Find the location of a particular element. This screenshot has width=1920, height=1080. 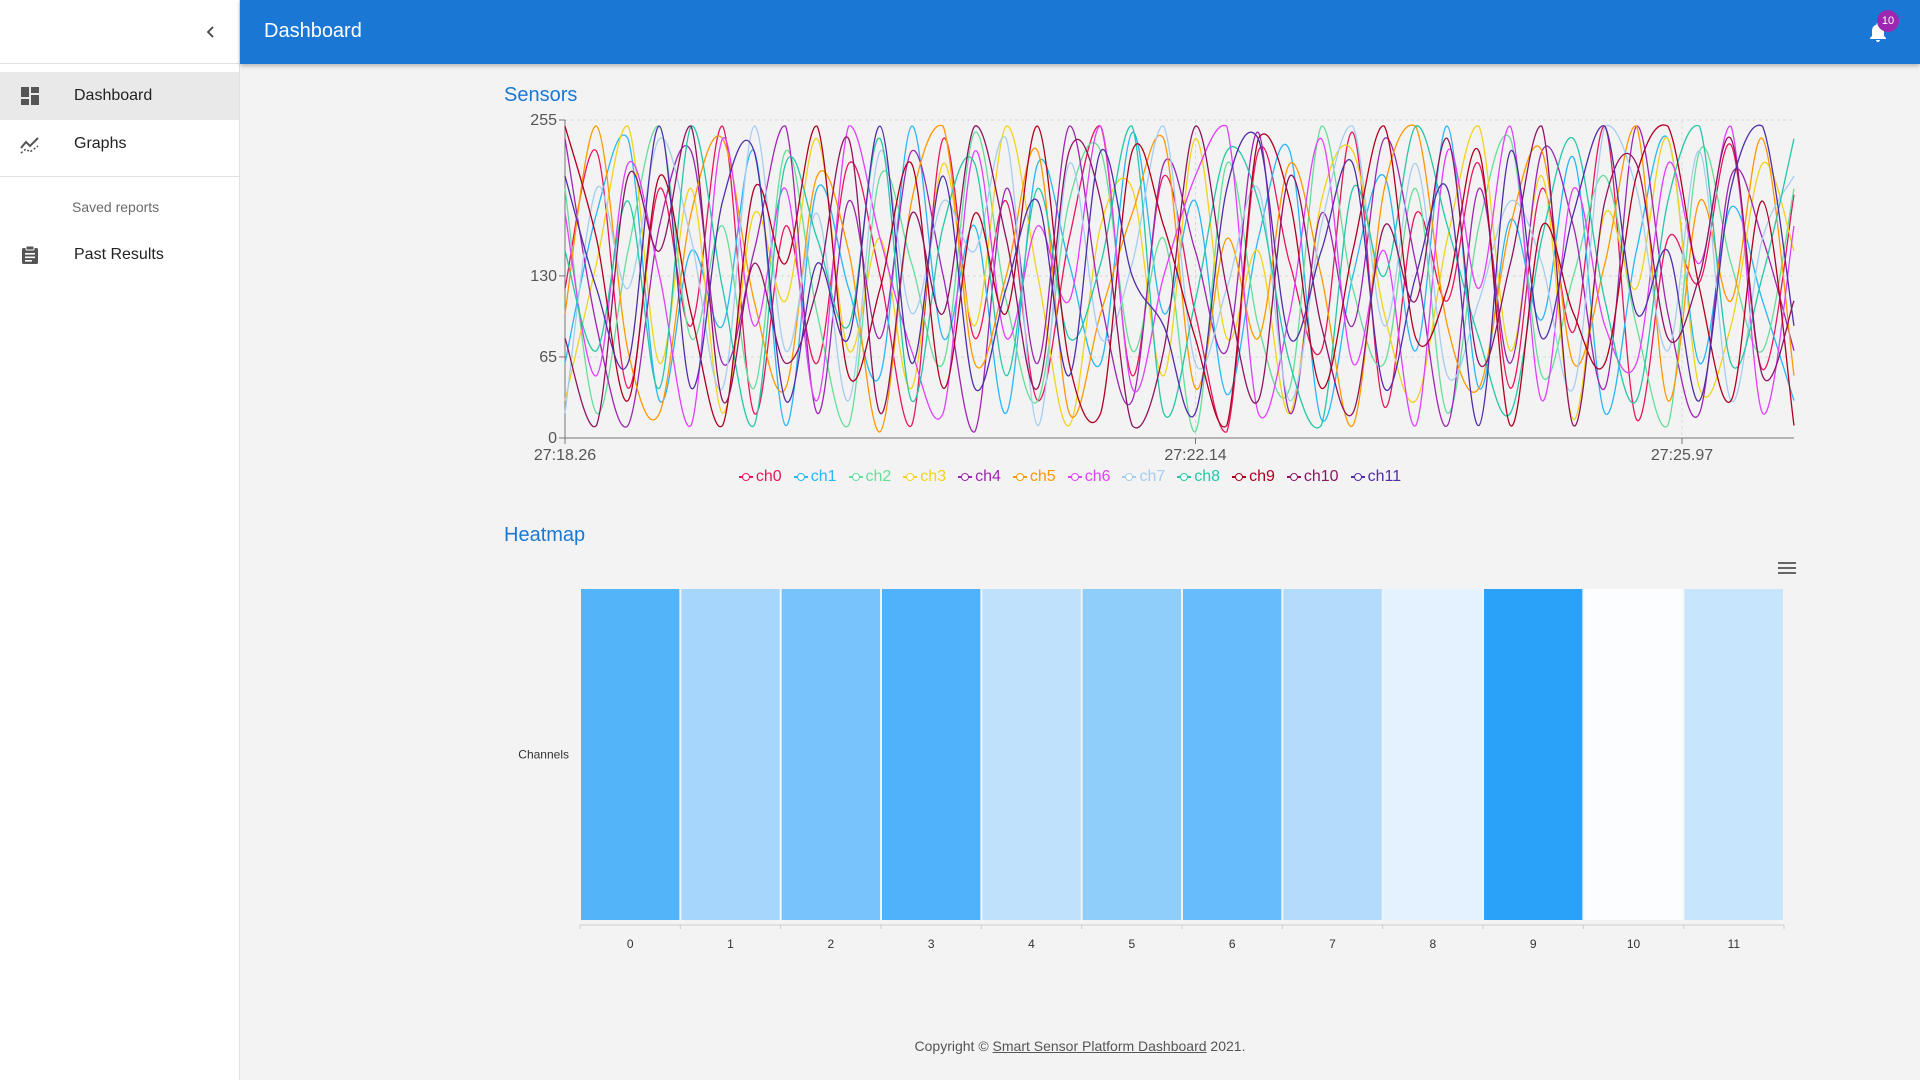

legend-label: ch10 is located at coordinates (1321, 476).